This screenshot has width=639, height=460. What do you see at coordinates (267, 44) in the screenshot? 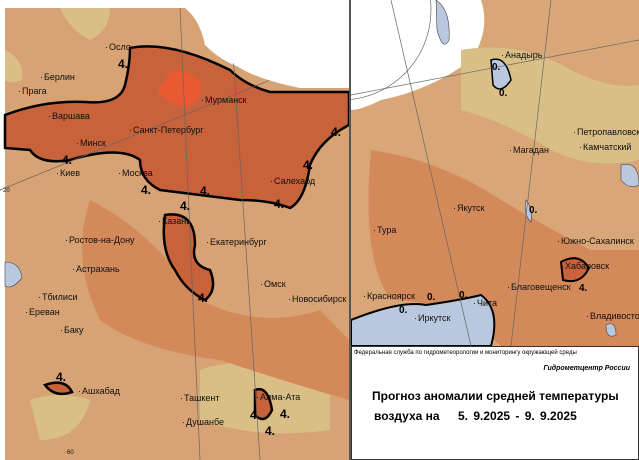
I see `arctic-coast` at bounding box center [267, 44].